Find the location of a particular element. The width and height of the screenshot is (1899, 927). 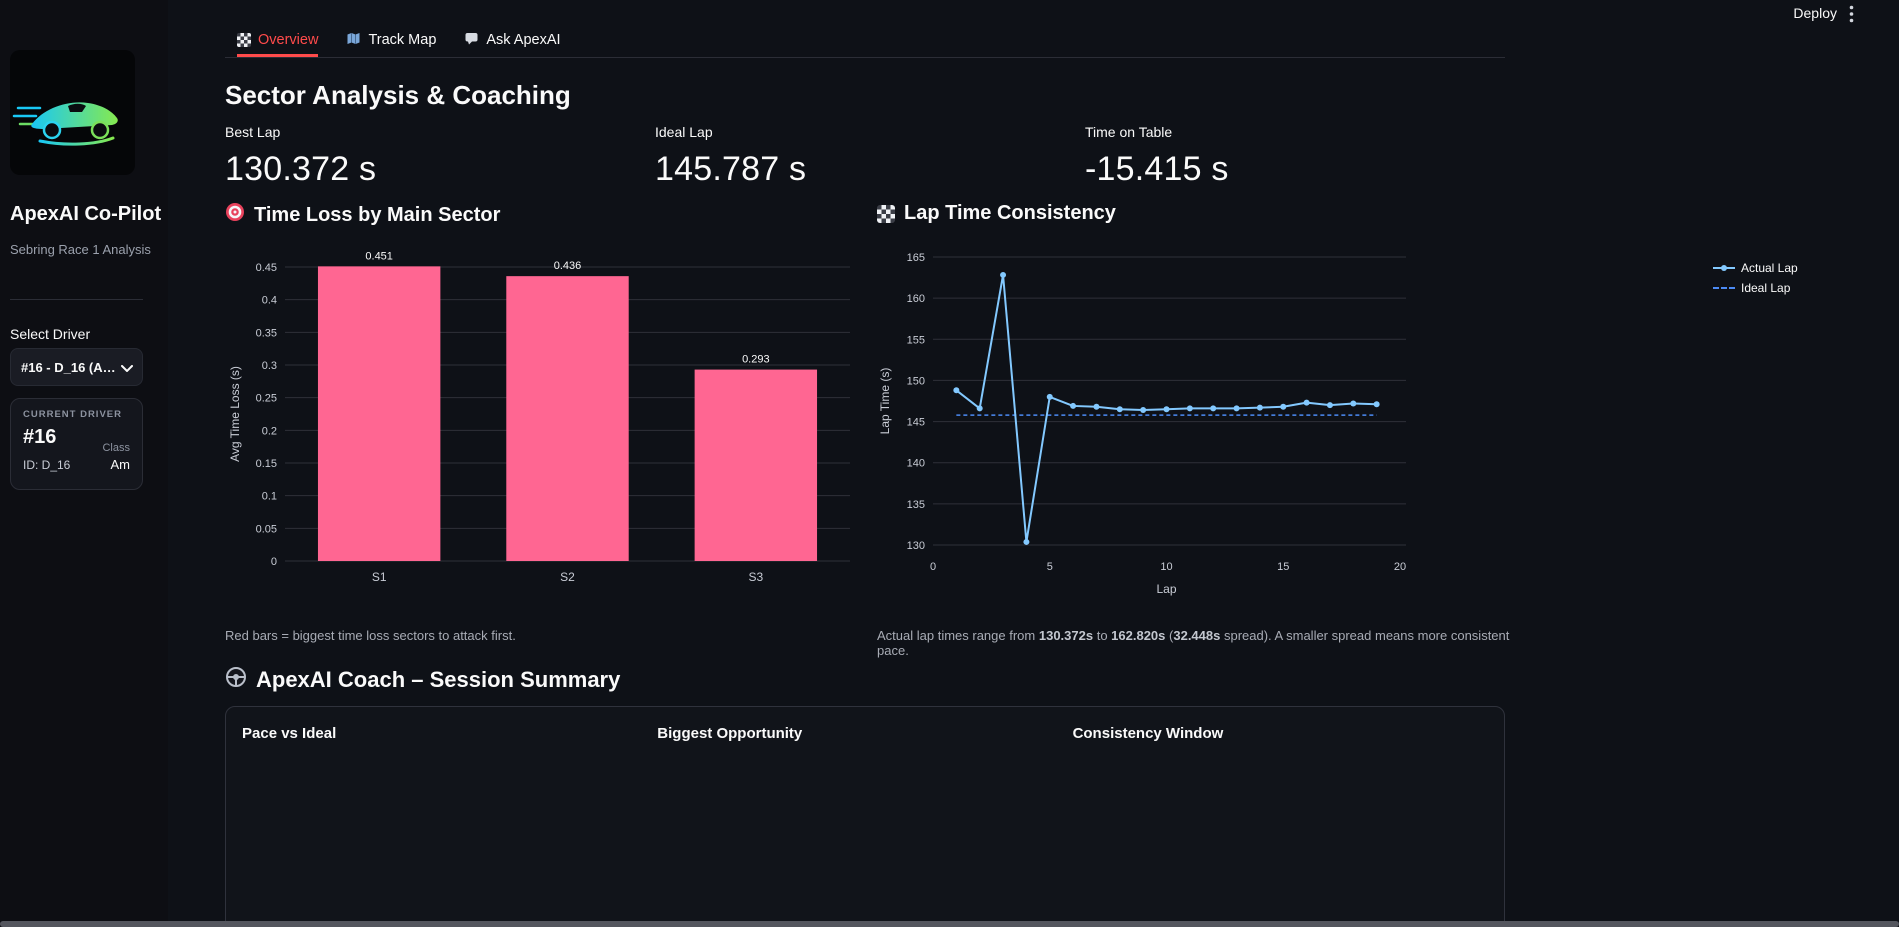

metric-value: 145.787 s is located at coordinates (731, 169).